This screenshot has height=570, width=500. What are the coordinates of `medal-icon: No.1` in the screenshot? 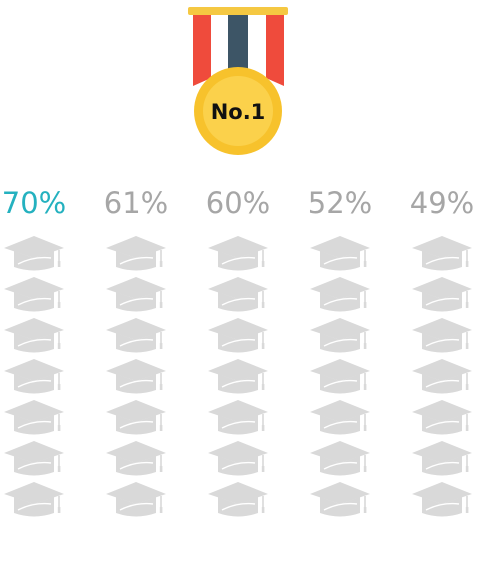 It's located at (238, 81).